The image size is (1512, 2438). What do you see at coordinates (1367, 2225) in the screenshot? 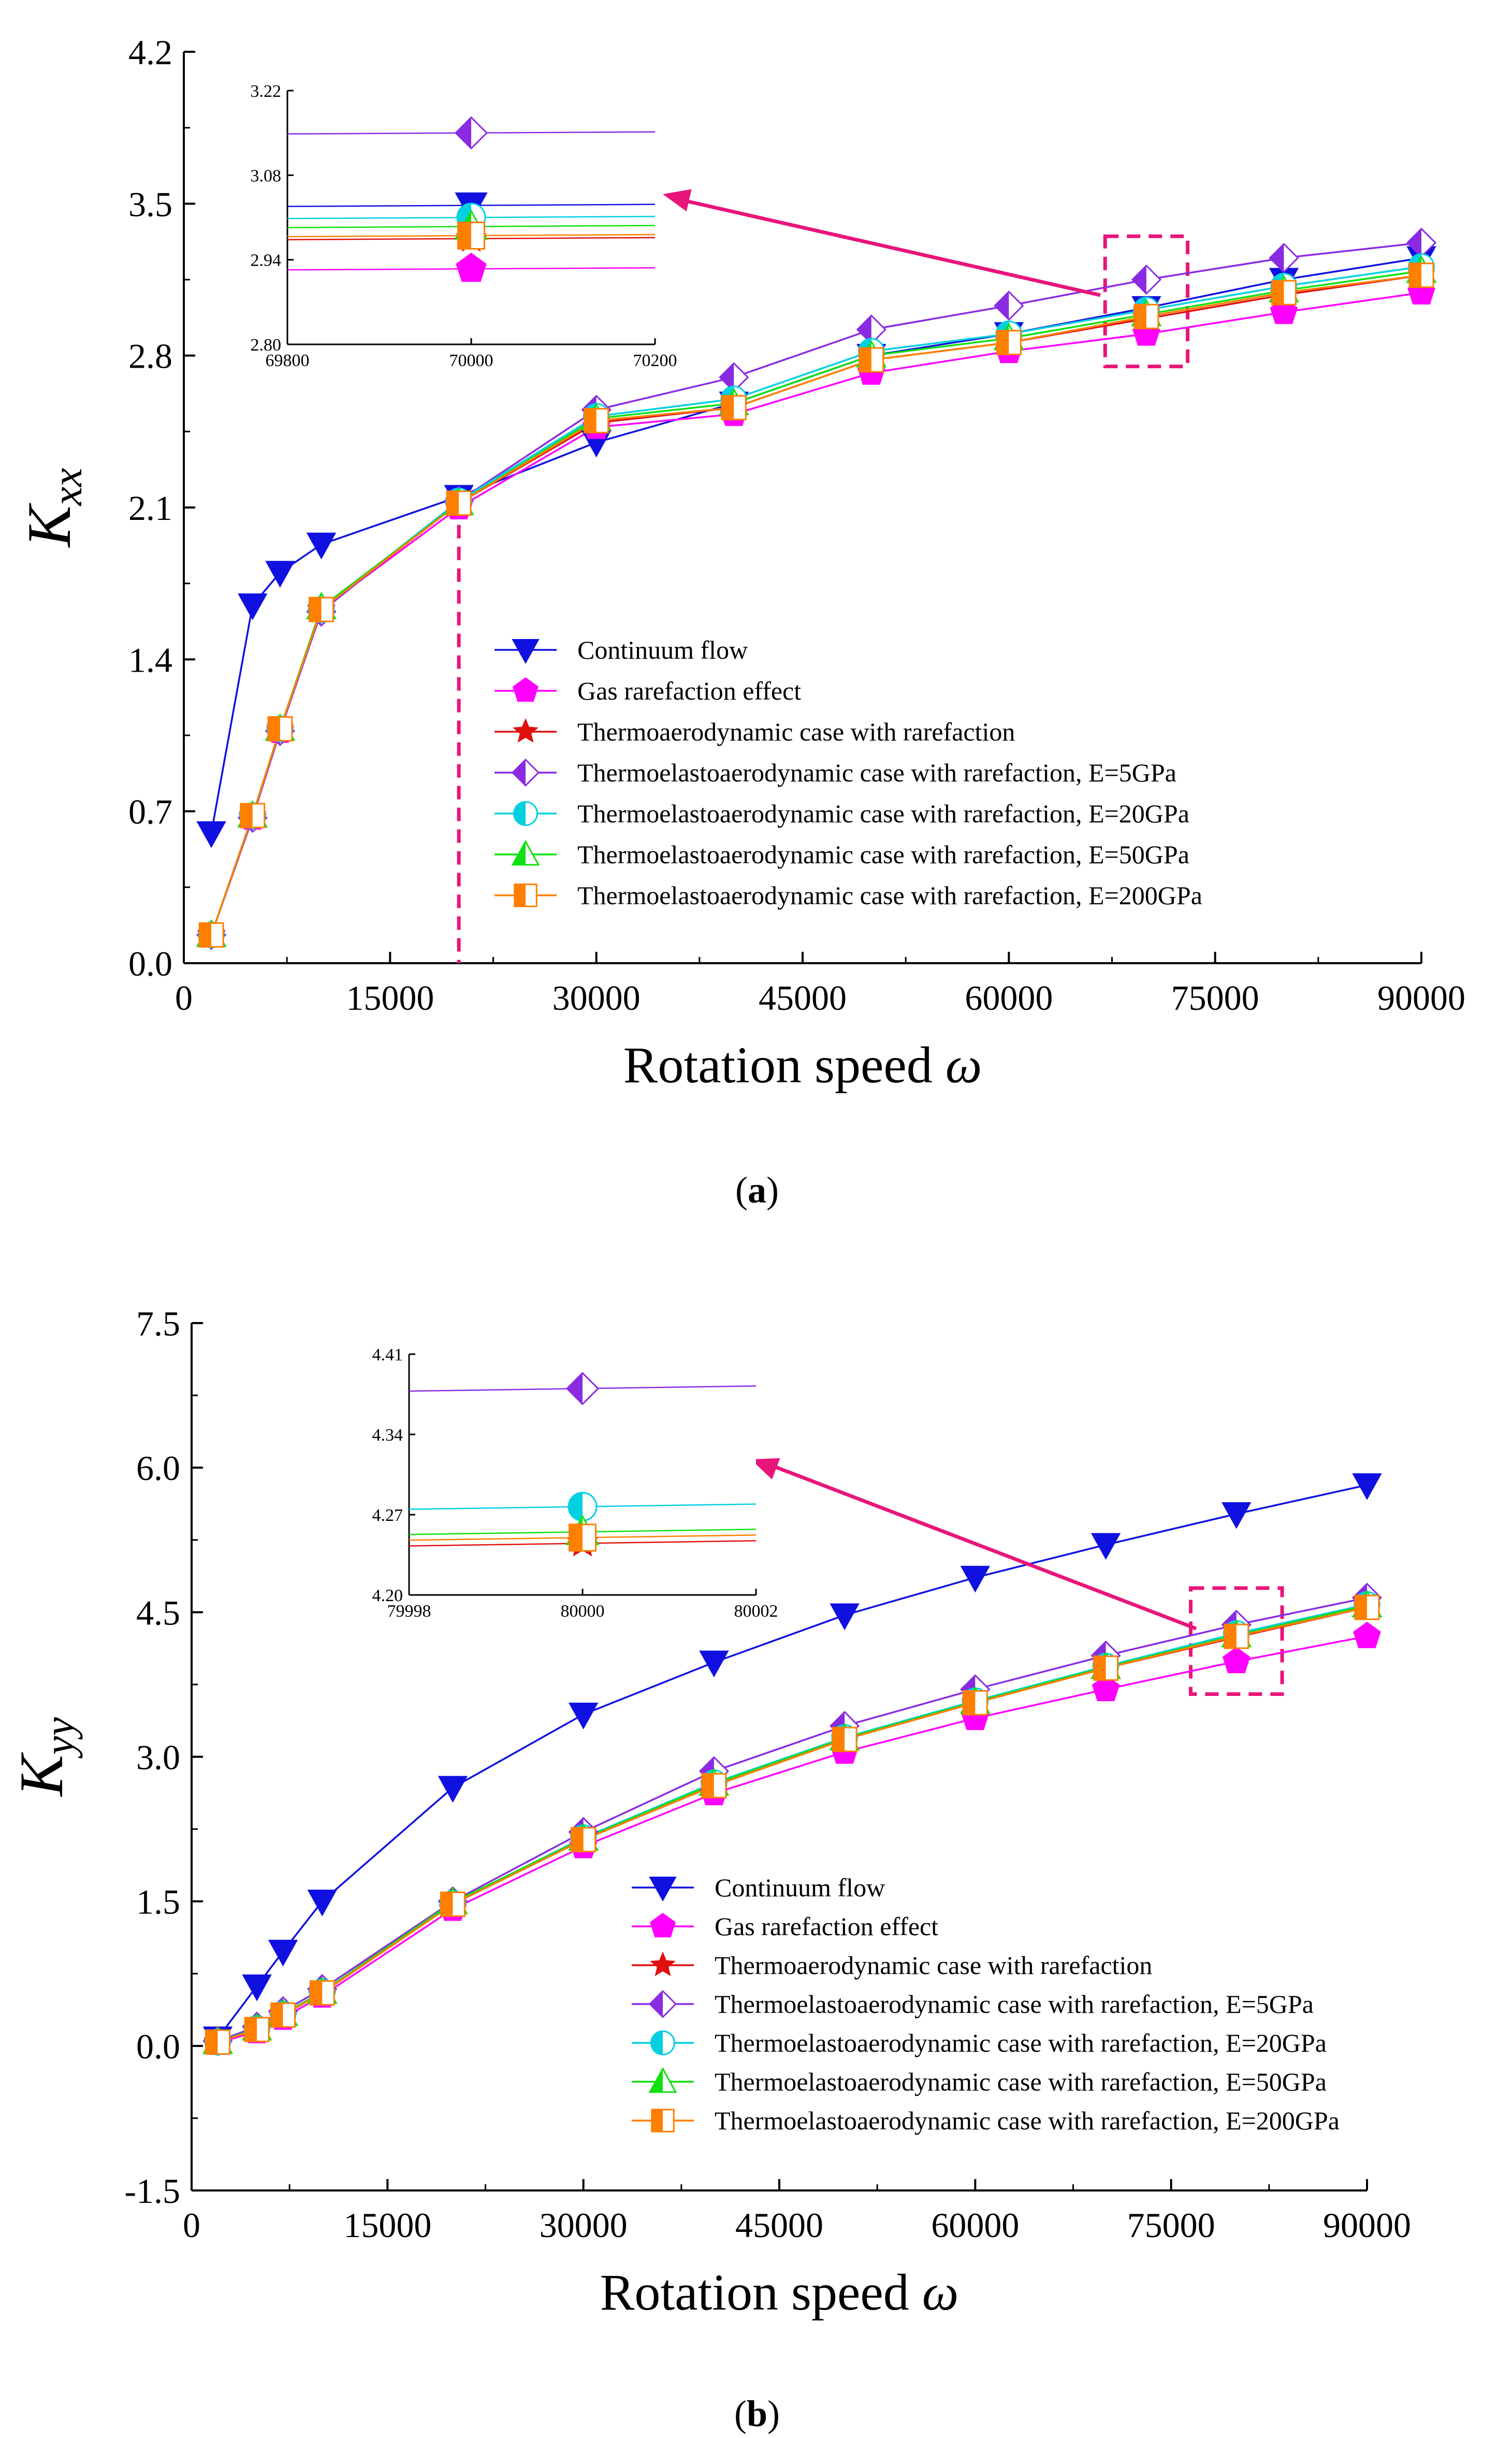
I see `x-tick-label: 90000` at bounding box center [1367, 2225].